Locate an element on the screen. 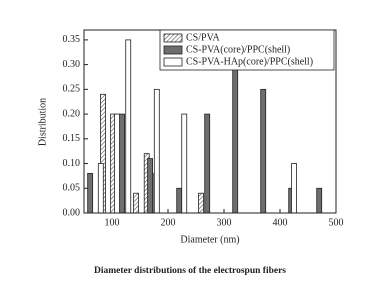 This screenshot has height=291, width=367. y-tick-label: 0.00 is located at coordinates (72, 212).